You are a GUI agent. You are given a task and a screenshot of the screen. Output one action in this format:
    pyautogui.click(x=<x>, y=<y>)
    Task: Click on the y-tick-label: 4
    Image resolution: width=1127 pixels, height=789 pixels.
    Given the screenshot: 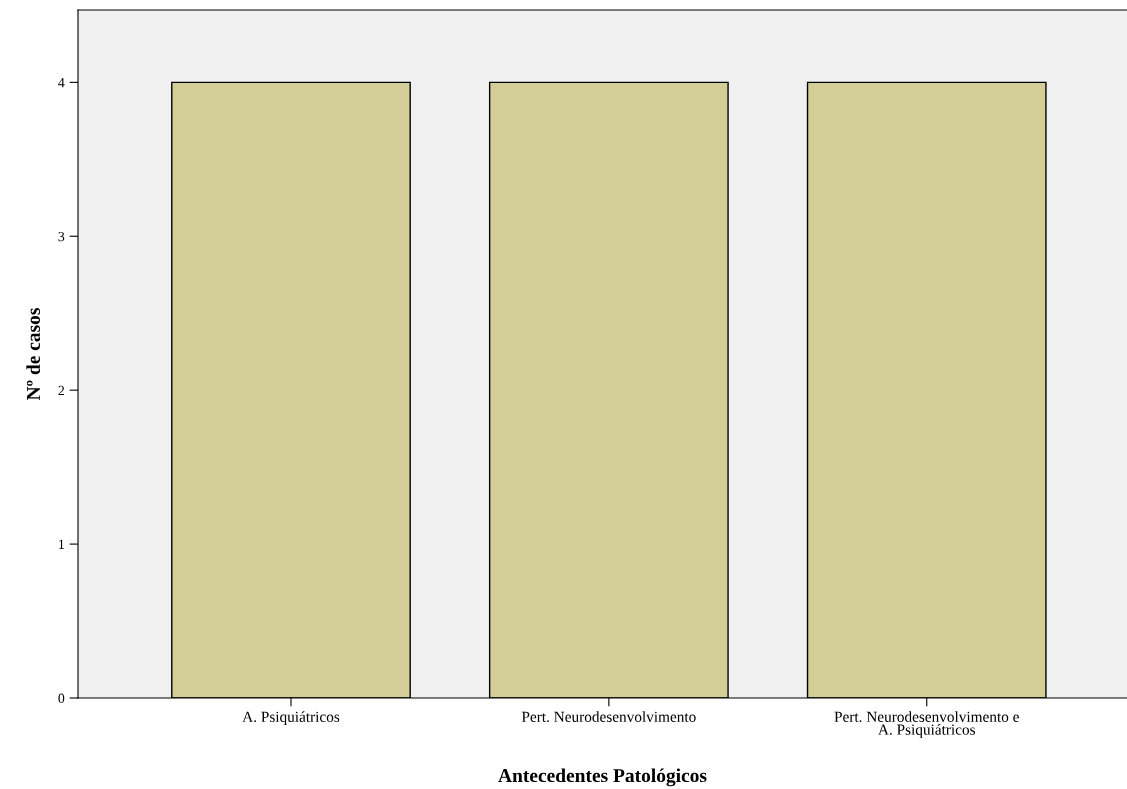 What is the action you would take?
    pyautogui.click(x=61, y=83)
    